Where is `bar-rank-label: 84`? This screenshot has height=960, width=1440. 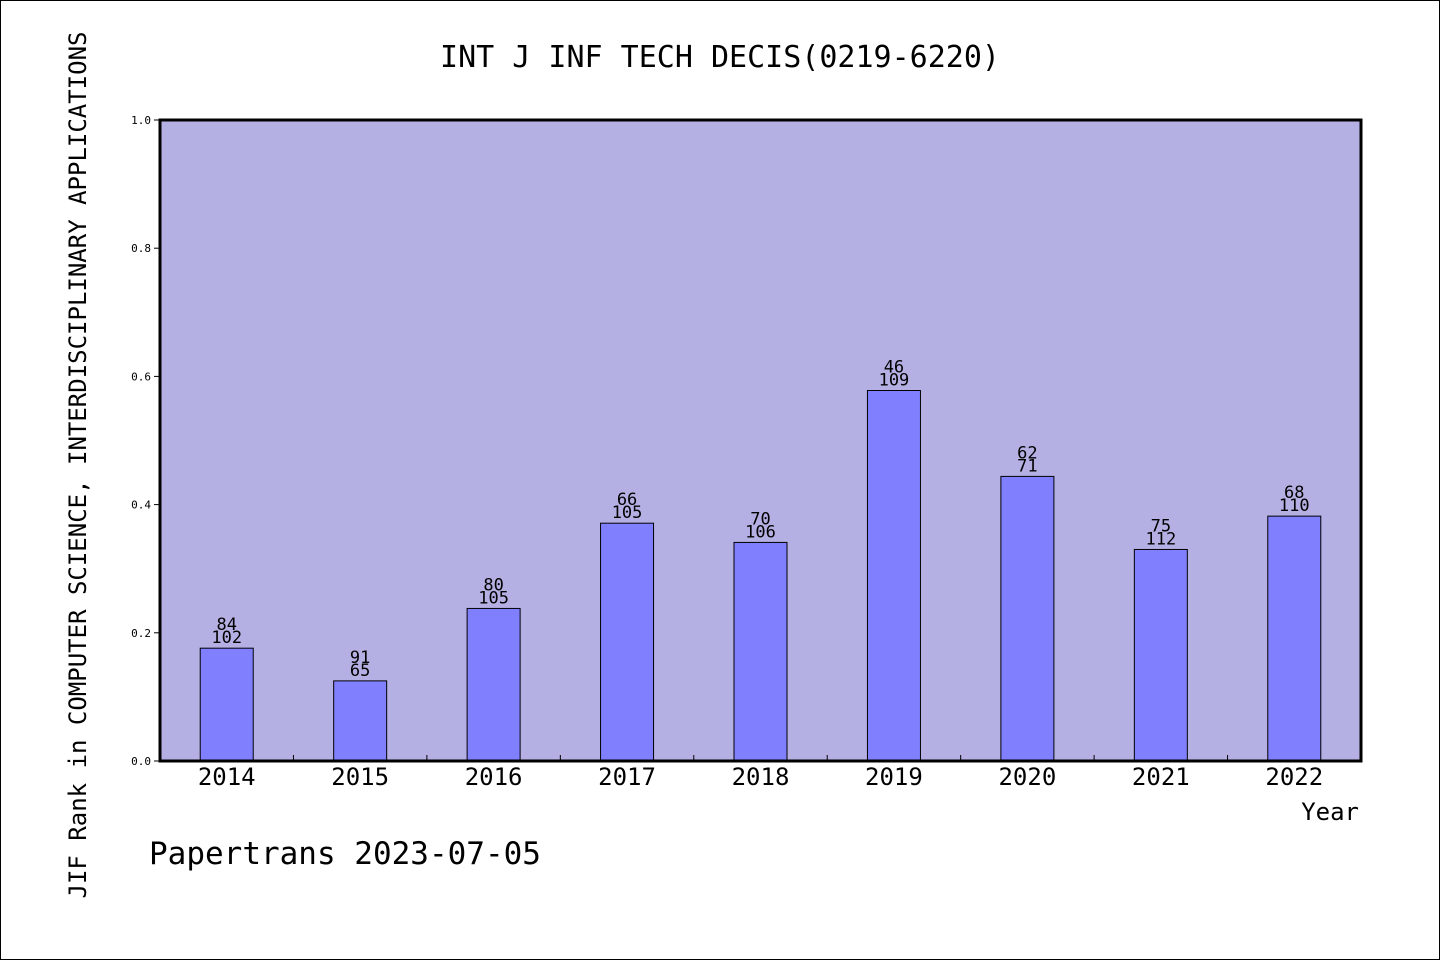 bar-rank-label: 84 is located at coordinates (226, 625).